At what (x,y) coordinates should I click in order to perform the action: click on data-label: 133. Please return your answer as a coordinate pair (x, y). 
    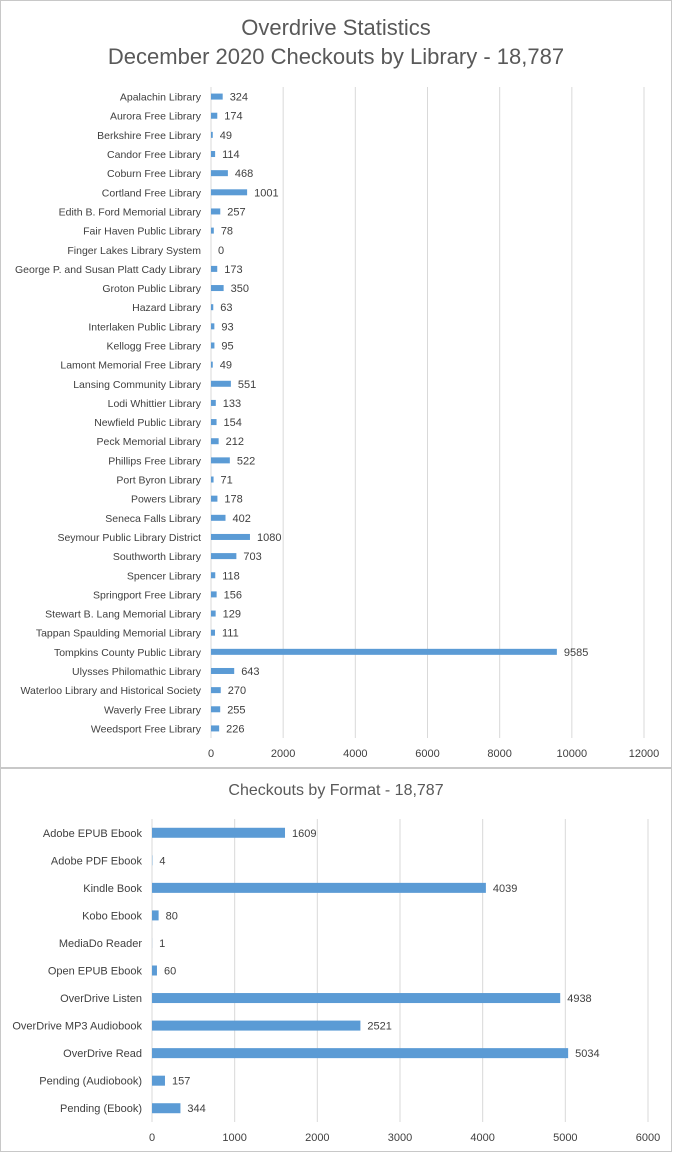
    Looking at the image, I should click on (232, 404).